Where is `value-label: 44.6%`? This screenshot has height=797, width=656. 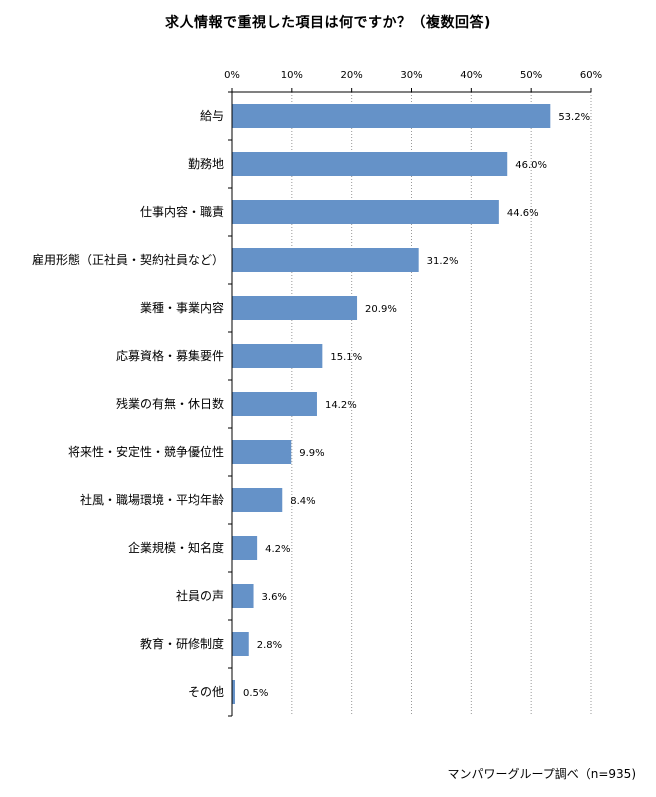
value-label: 44.6% is located at coordinates (523, 213).